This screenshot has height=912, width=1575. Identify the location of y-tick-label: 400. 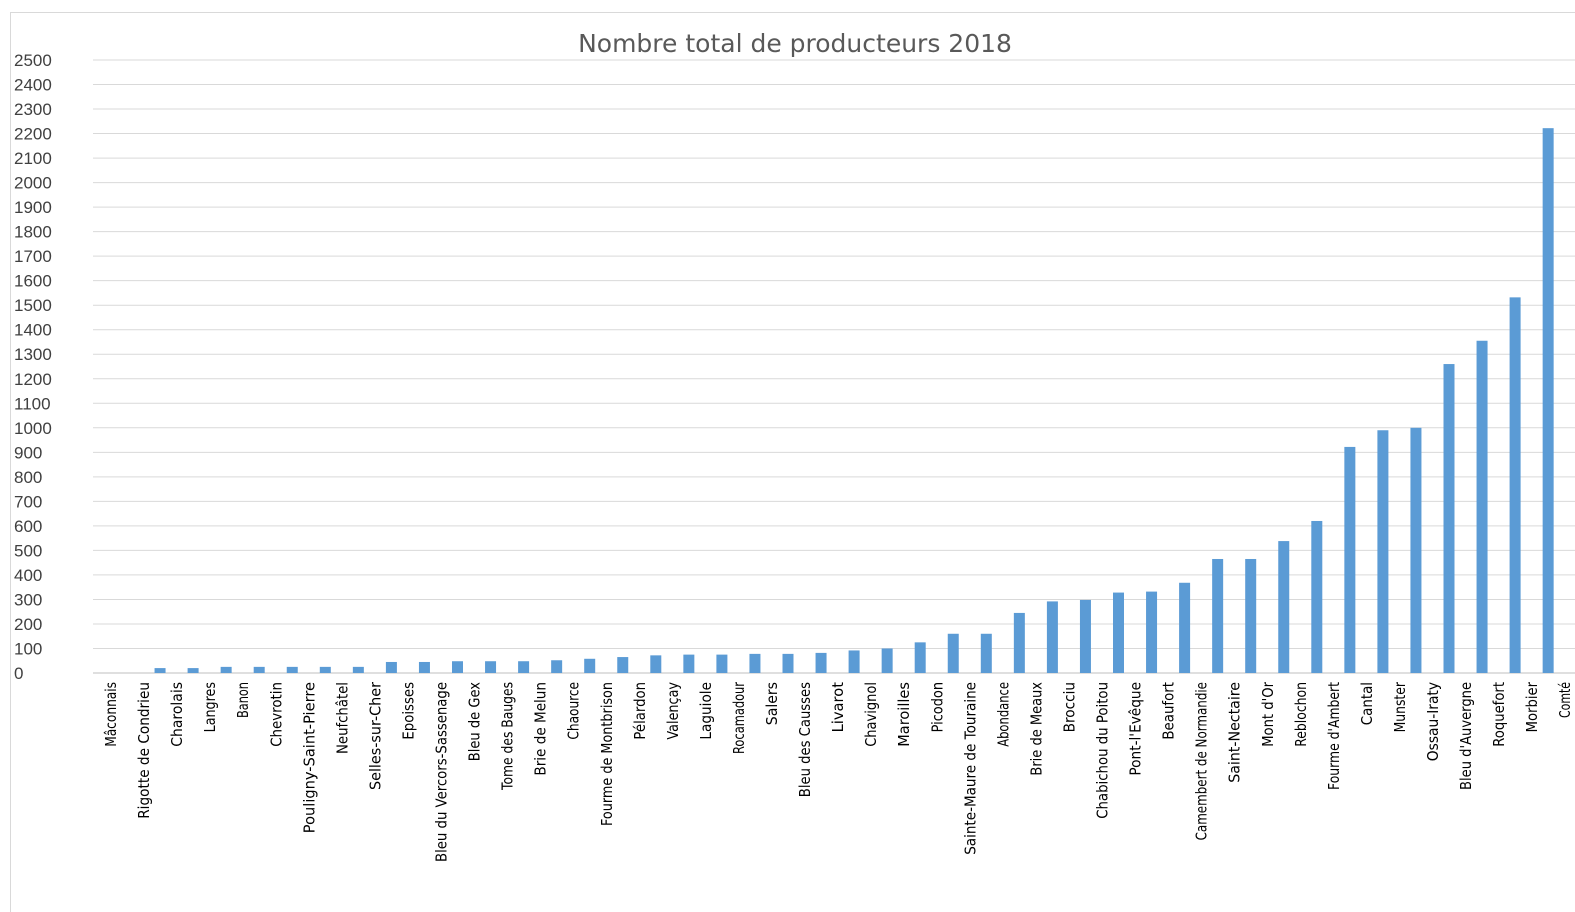
(28, 575).